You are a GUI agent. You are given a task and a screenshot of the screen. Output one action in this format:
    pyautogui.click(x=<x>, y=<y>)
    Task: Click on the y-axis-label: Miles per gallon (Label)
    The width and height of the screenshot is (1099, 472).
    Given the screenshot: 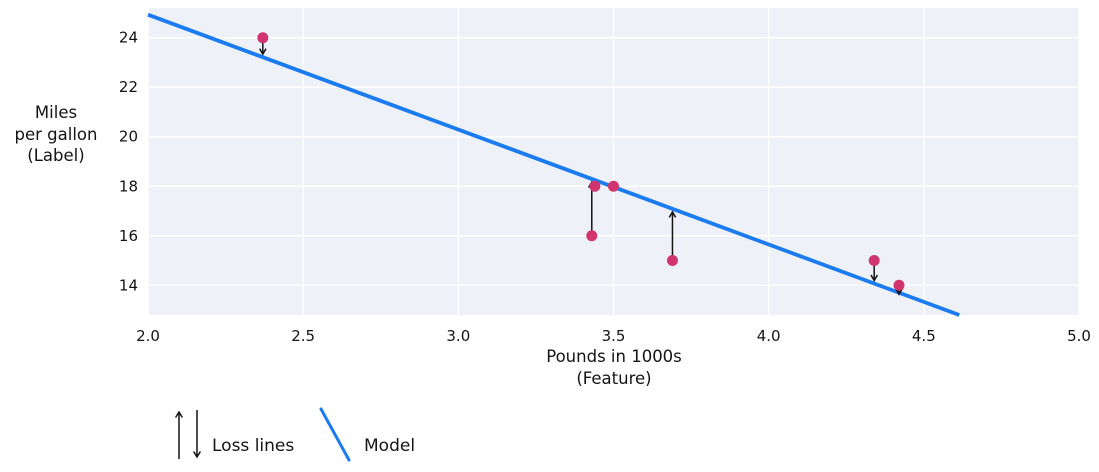 What is the action you would take?
    pyautogui.click(x=56, y=134)
    